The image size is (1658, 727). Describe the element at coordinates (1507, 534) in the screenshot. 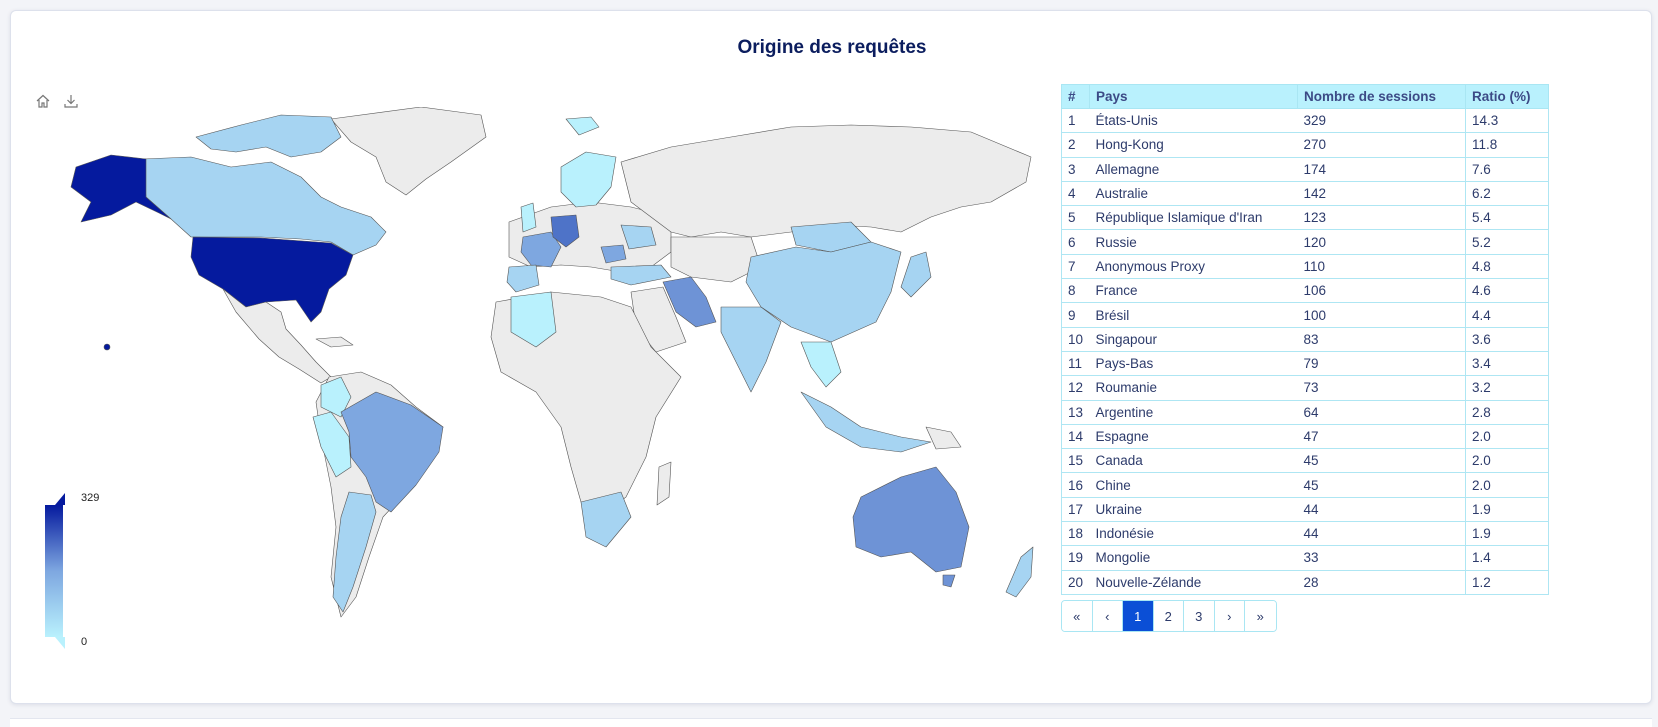

I see `cell-ratio: 1.9` at that location.